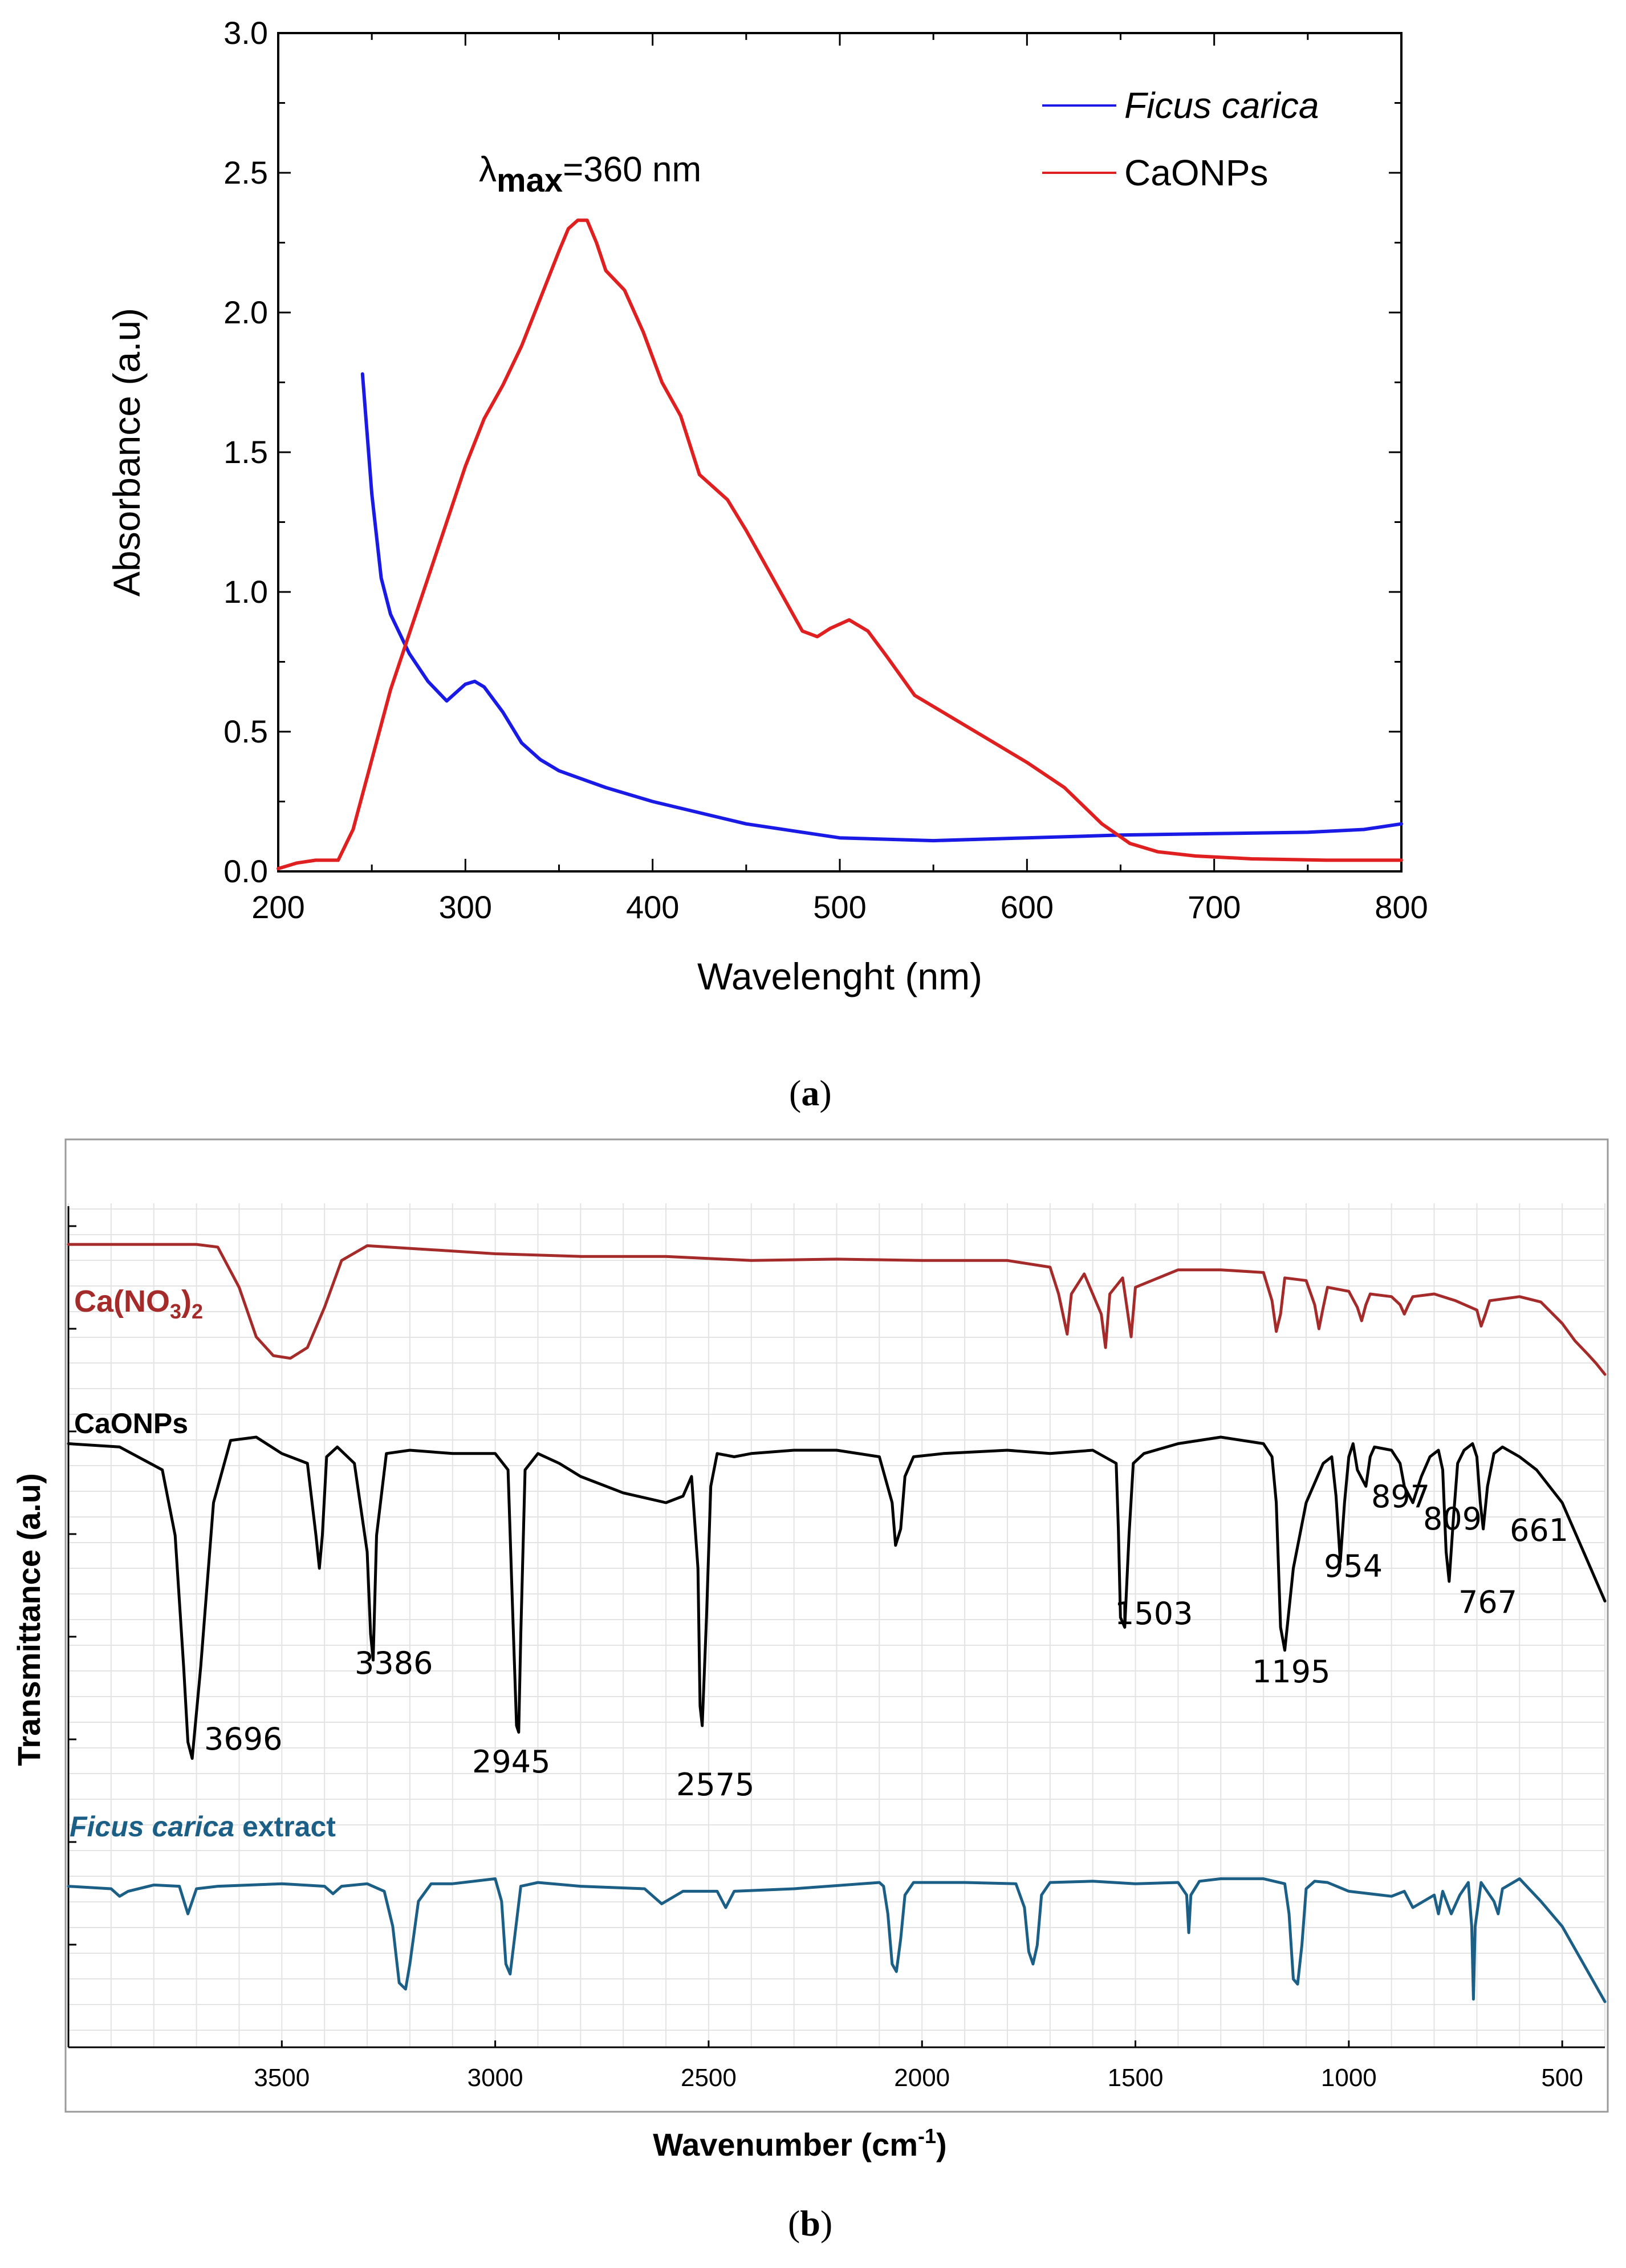  I want to click on uv-vis-y-tick-labels: 0.0 0.5 1.0 1.5 2.0 2.5 3.0, so click(246, 452).